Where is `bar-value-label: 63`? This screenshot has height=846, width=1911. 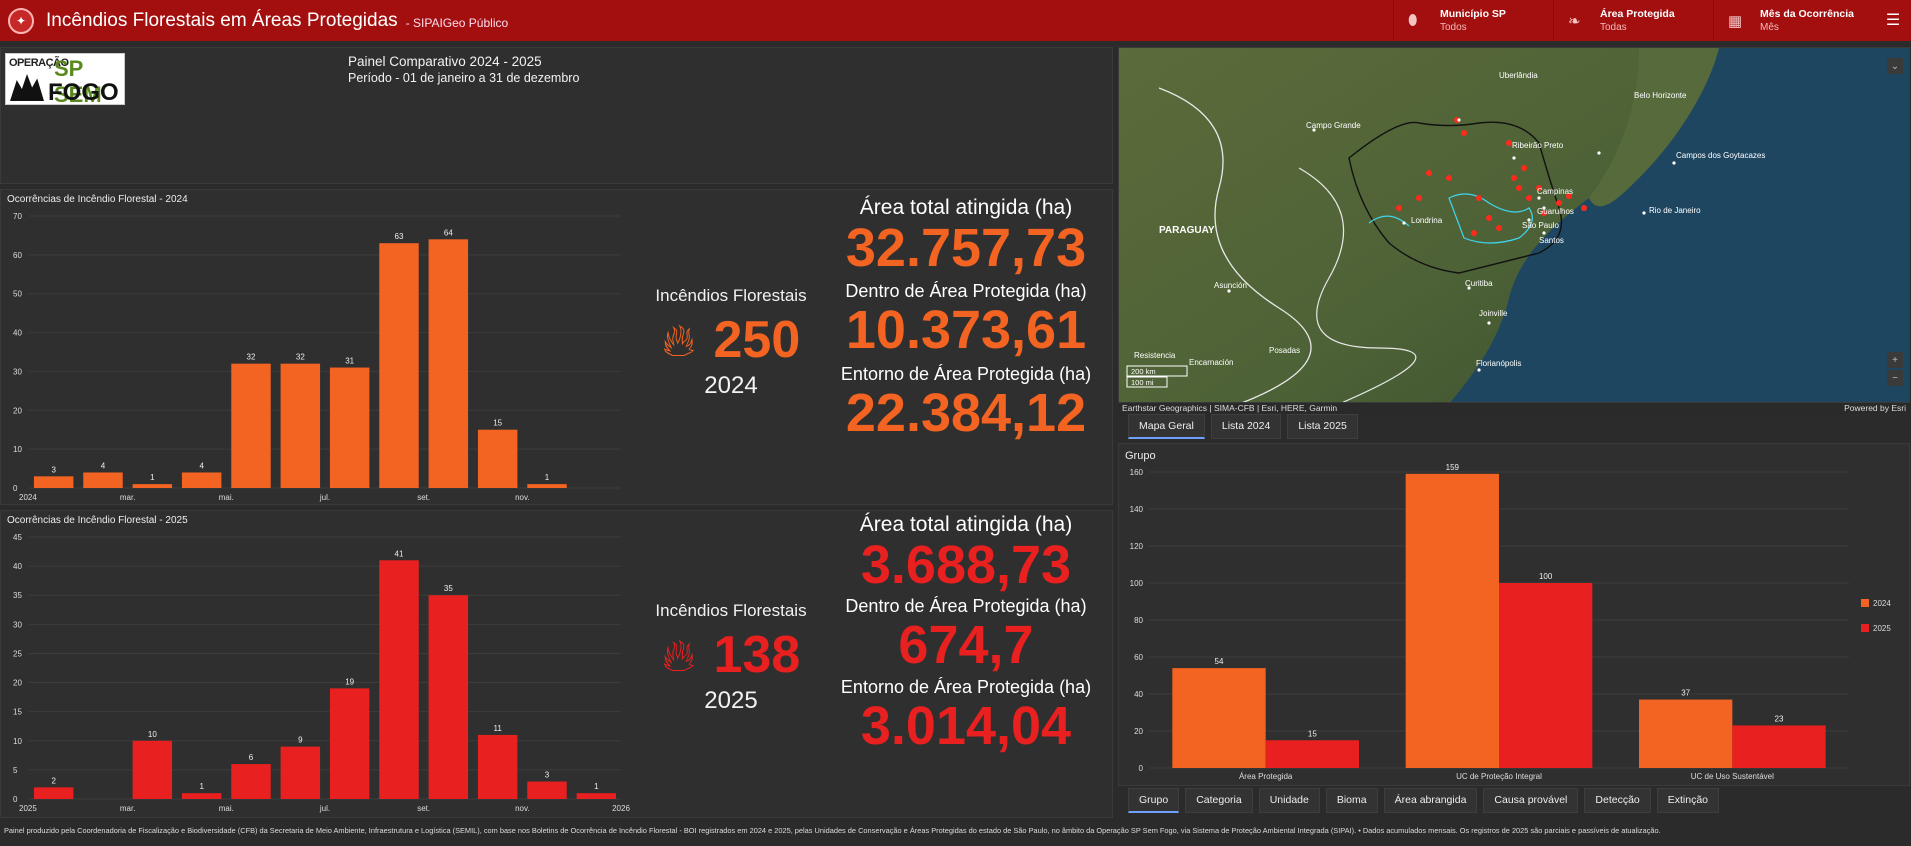 bar-value-label: 63 is located at coordinates (399, 236).